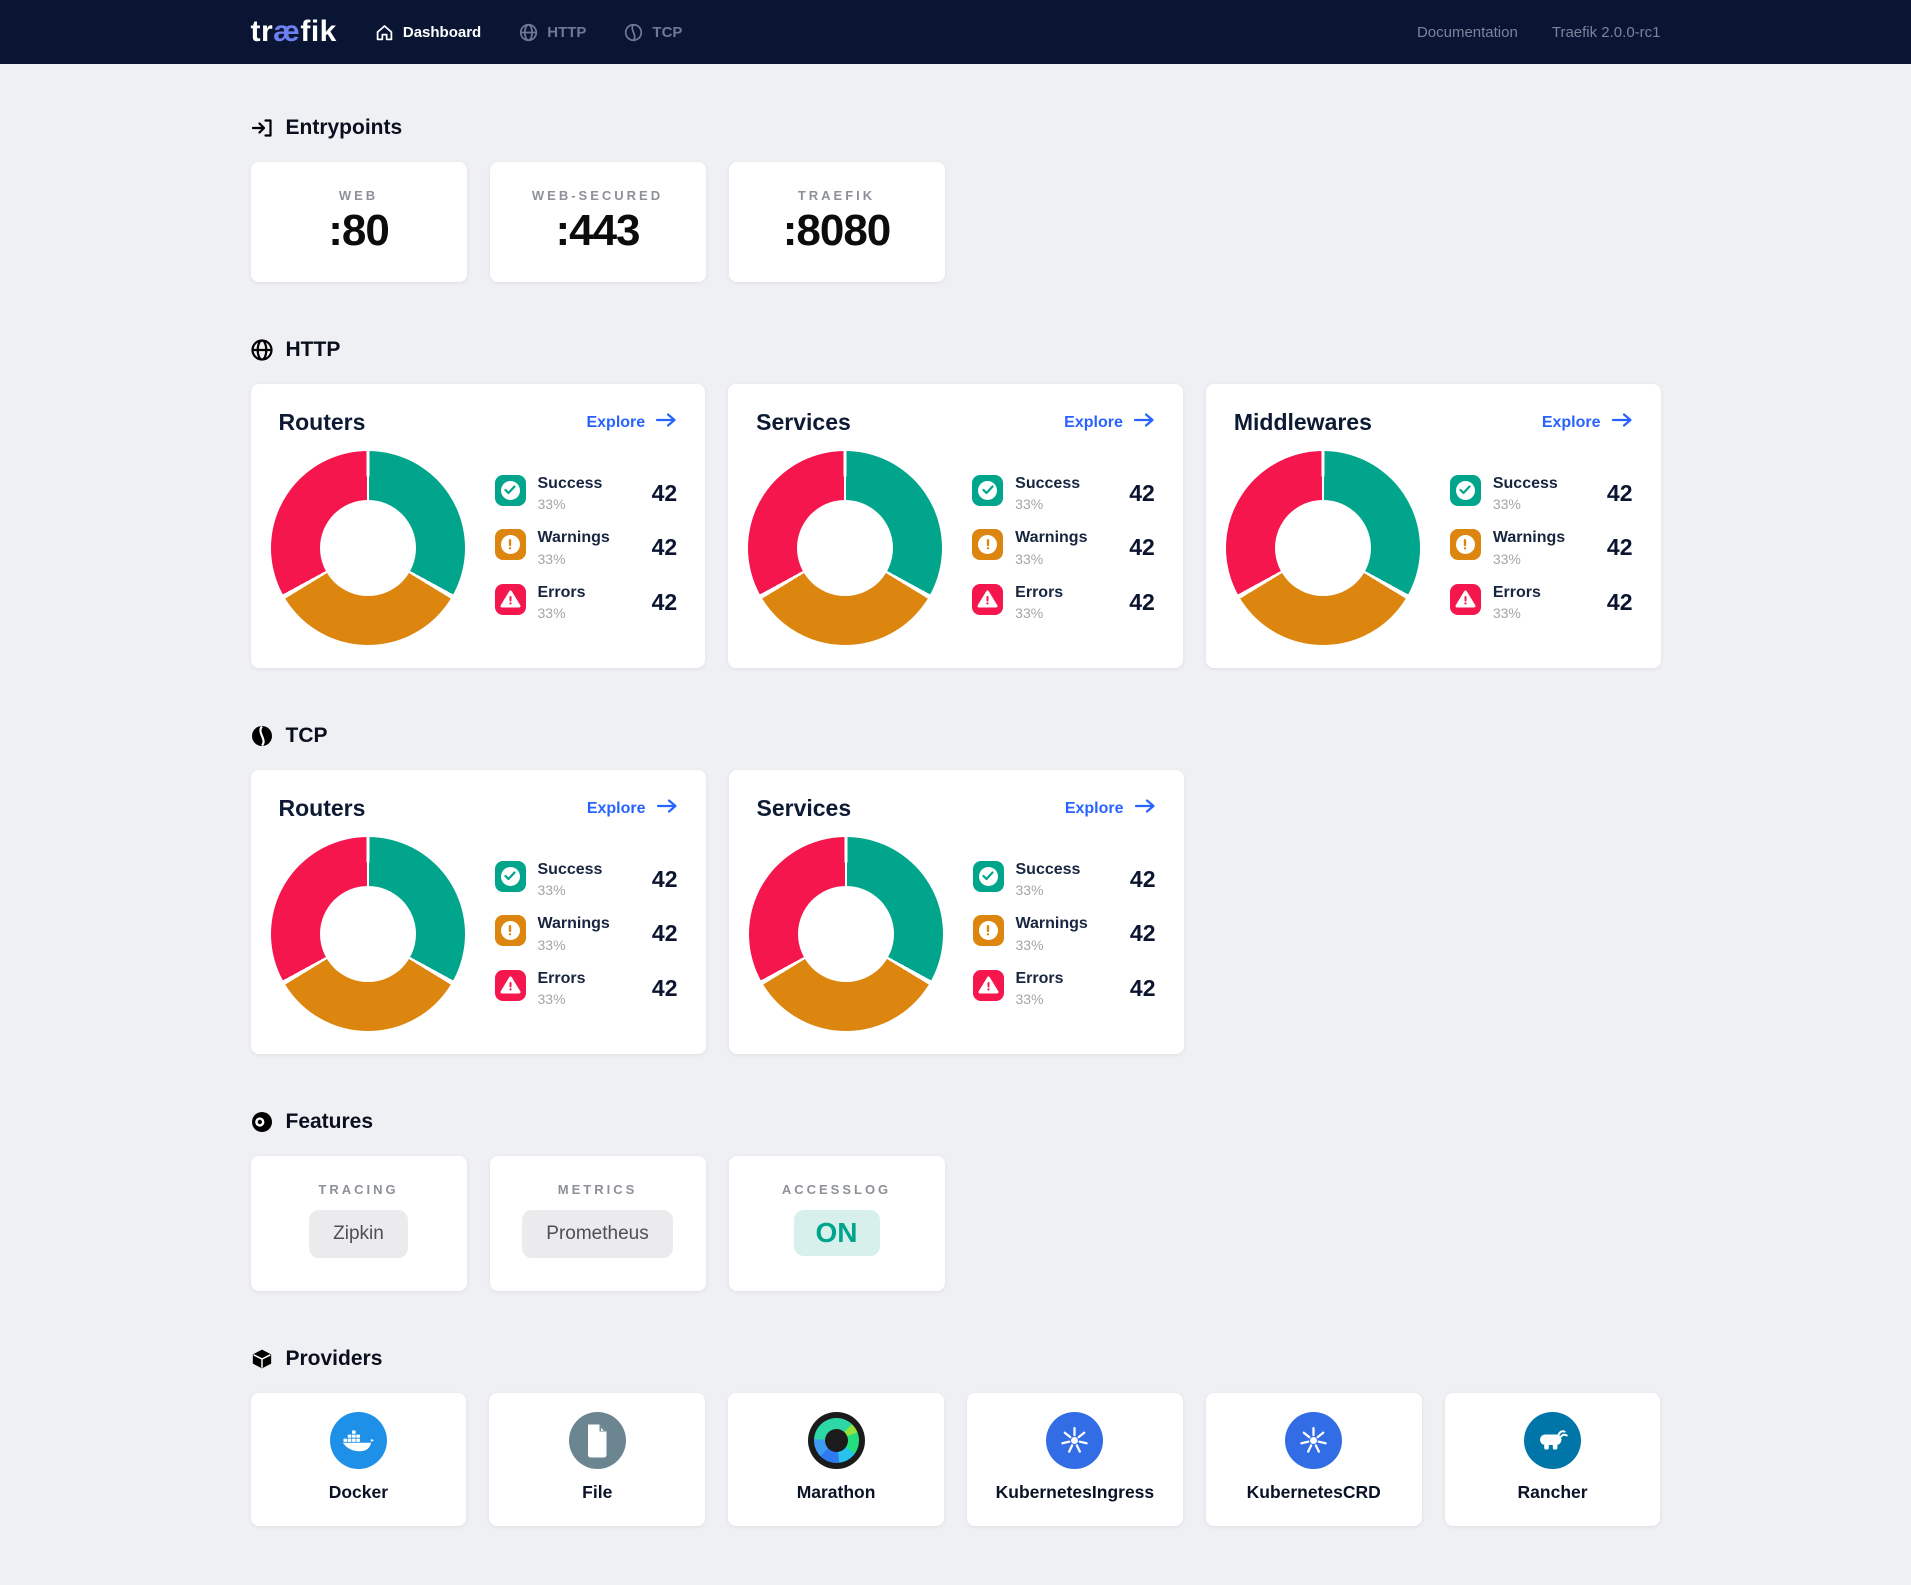 The height and width of the screenshot is (1585, 1911). I want to click on feature-card-tracing: TRACING Zipkin, so click(358, 1223).